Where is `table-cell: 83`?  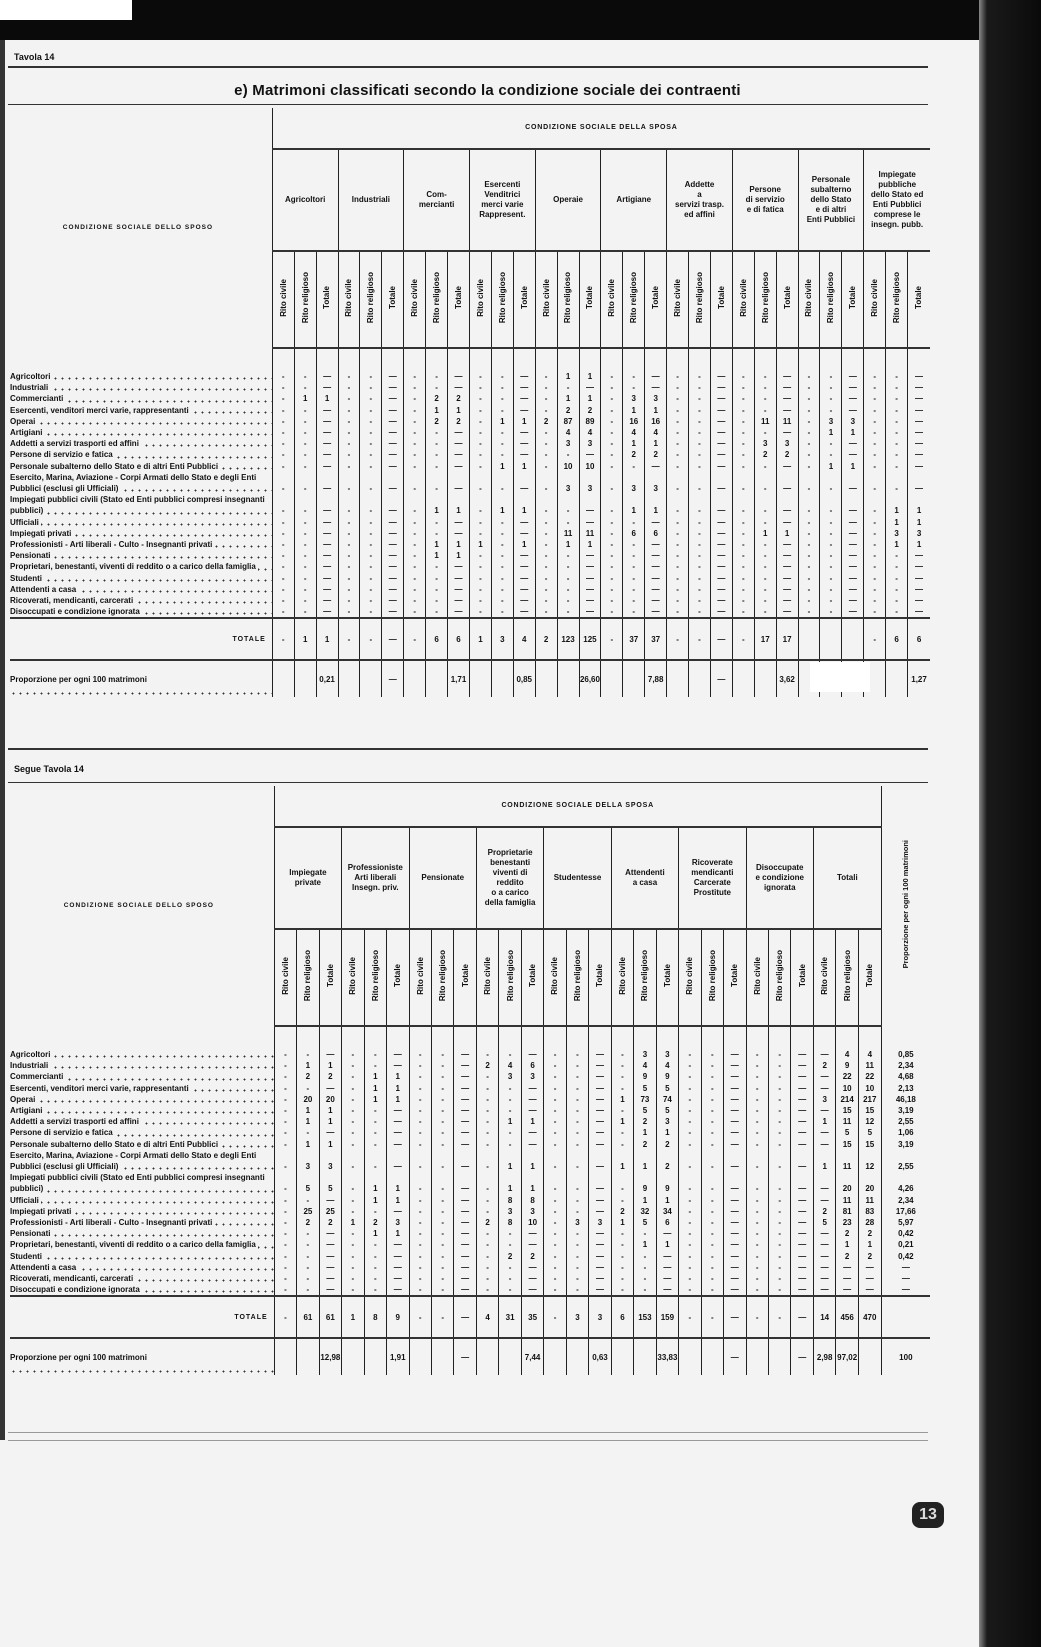
table-cell: 83 is located at coordinates (869, 1211).